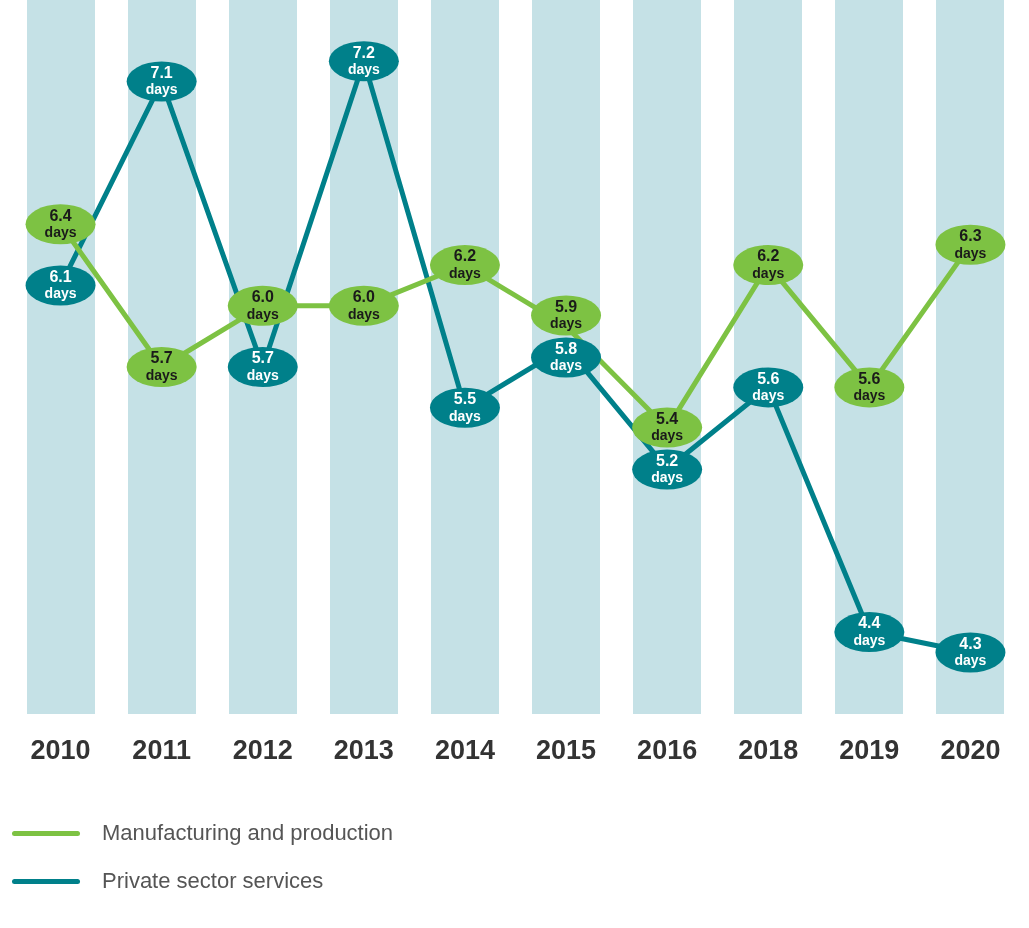 The height and width of the screenshot is (928, 1029). I want to click on x-tick-label: 2020, so click(970, 750).